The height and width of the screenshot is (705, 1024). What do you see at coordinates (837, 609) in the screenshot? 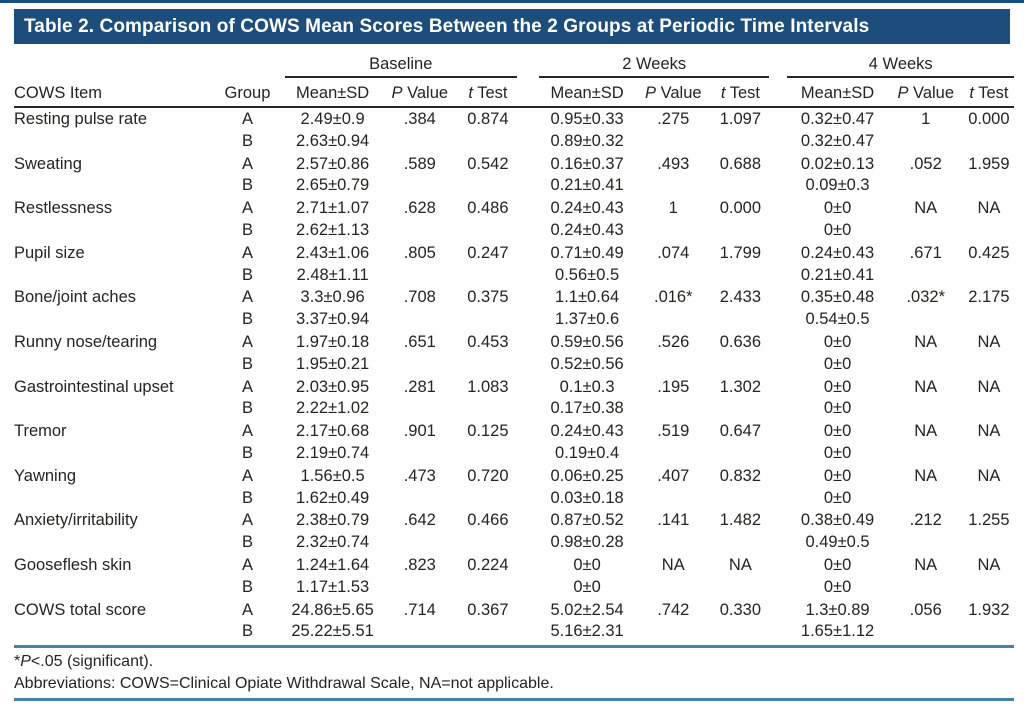
I see `cell-mean-sd: 1.3±0.89` at bounding box center [837, 609].